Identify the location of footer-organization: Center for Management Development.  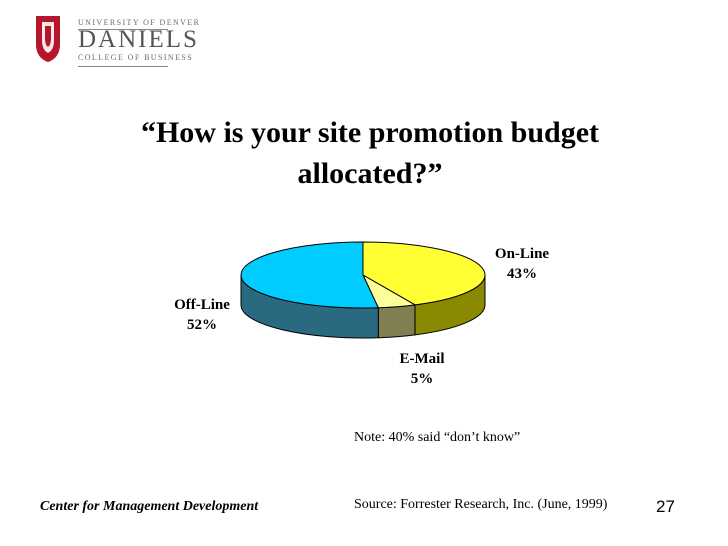
(149, 506).